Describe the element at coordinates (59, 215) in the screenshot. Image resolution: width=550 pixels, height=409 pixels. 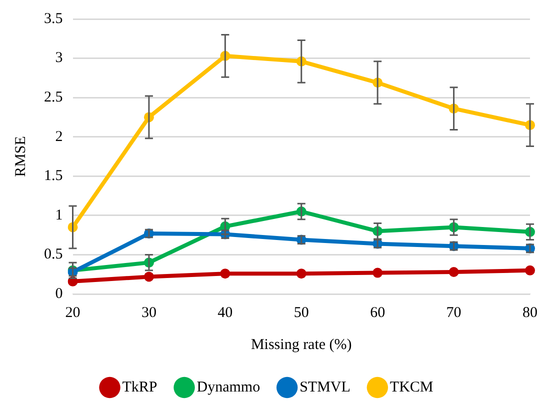
I see `y-tick-label: 1` at that location.